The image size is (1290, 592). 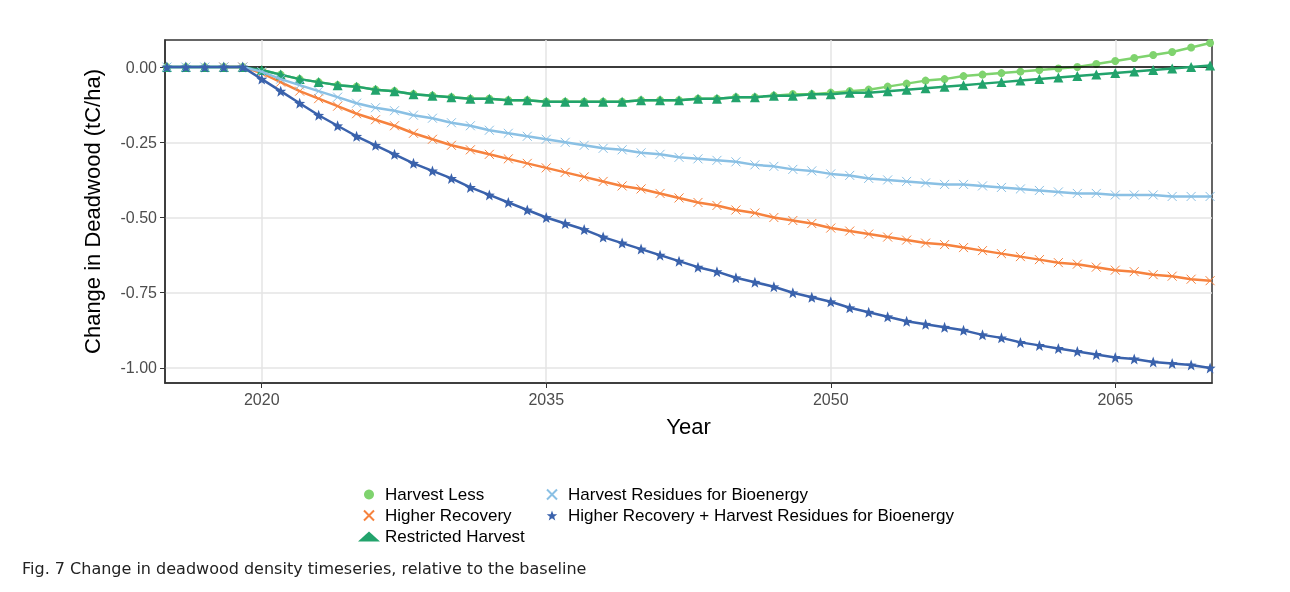 What do you see at coordinates (435, 494) in the screenshot?
I see `legend-label: Harvest Less` at bounding box center [435, 494].